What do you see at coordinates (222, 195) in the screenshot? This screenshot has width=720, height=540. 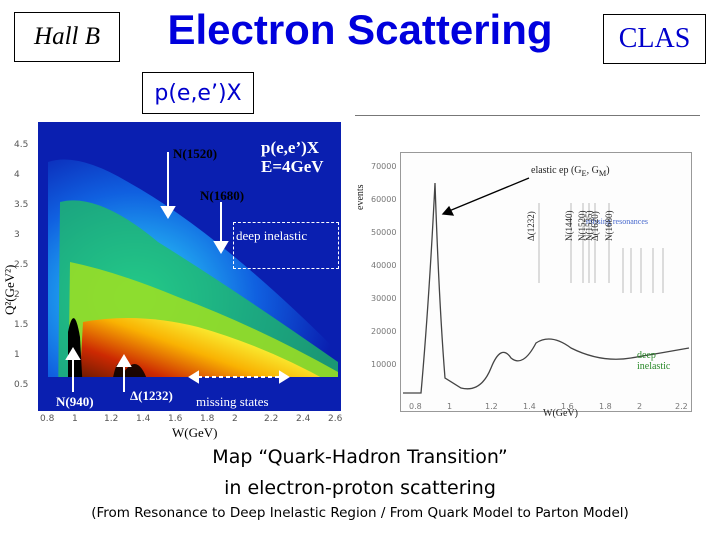 I see `label-n1680: N(1680)` at bounding box center [222, 195].